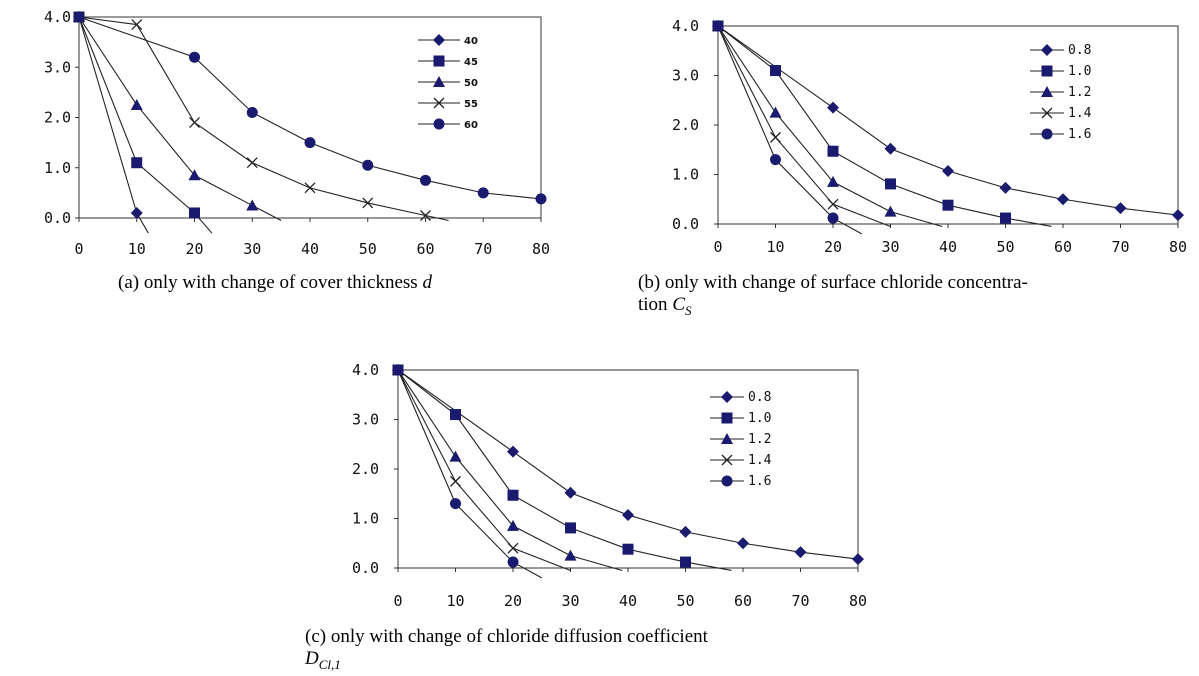 The height and width of the screenshot is (676, 1199). Describe the element at coordinates (685, 26) in the screenshot. I see `chart-b-ytick-label: 4.0` at that location.